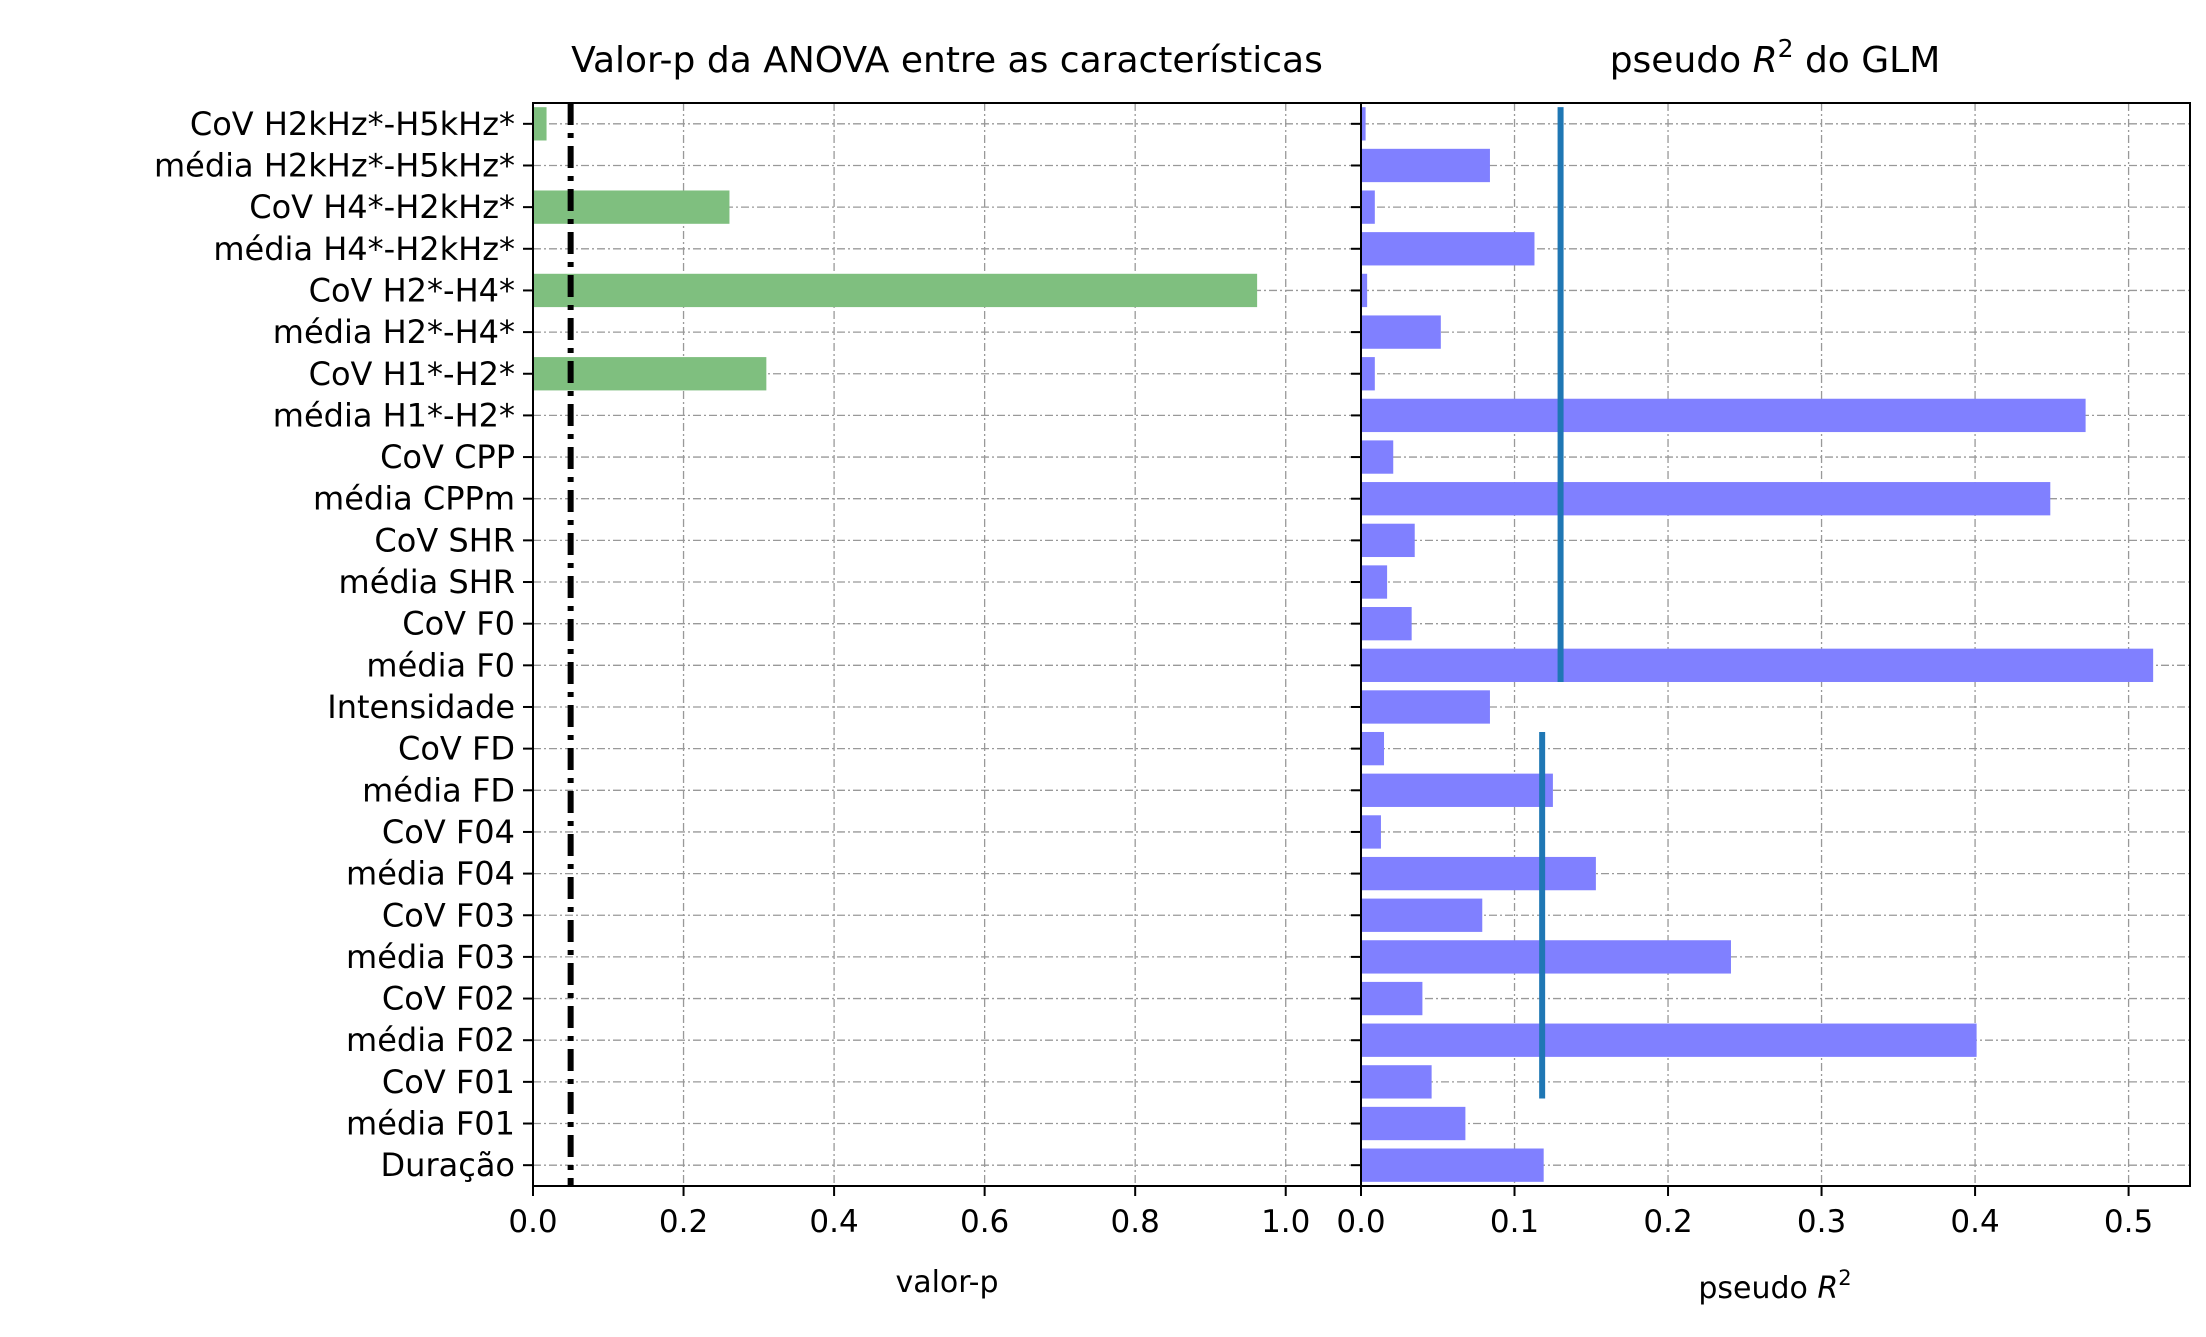  Describe the element at coordinates (456, 749) in the screenshot. I see `category-label: CoV FD` at that location.